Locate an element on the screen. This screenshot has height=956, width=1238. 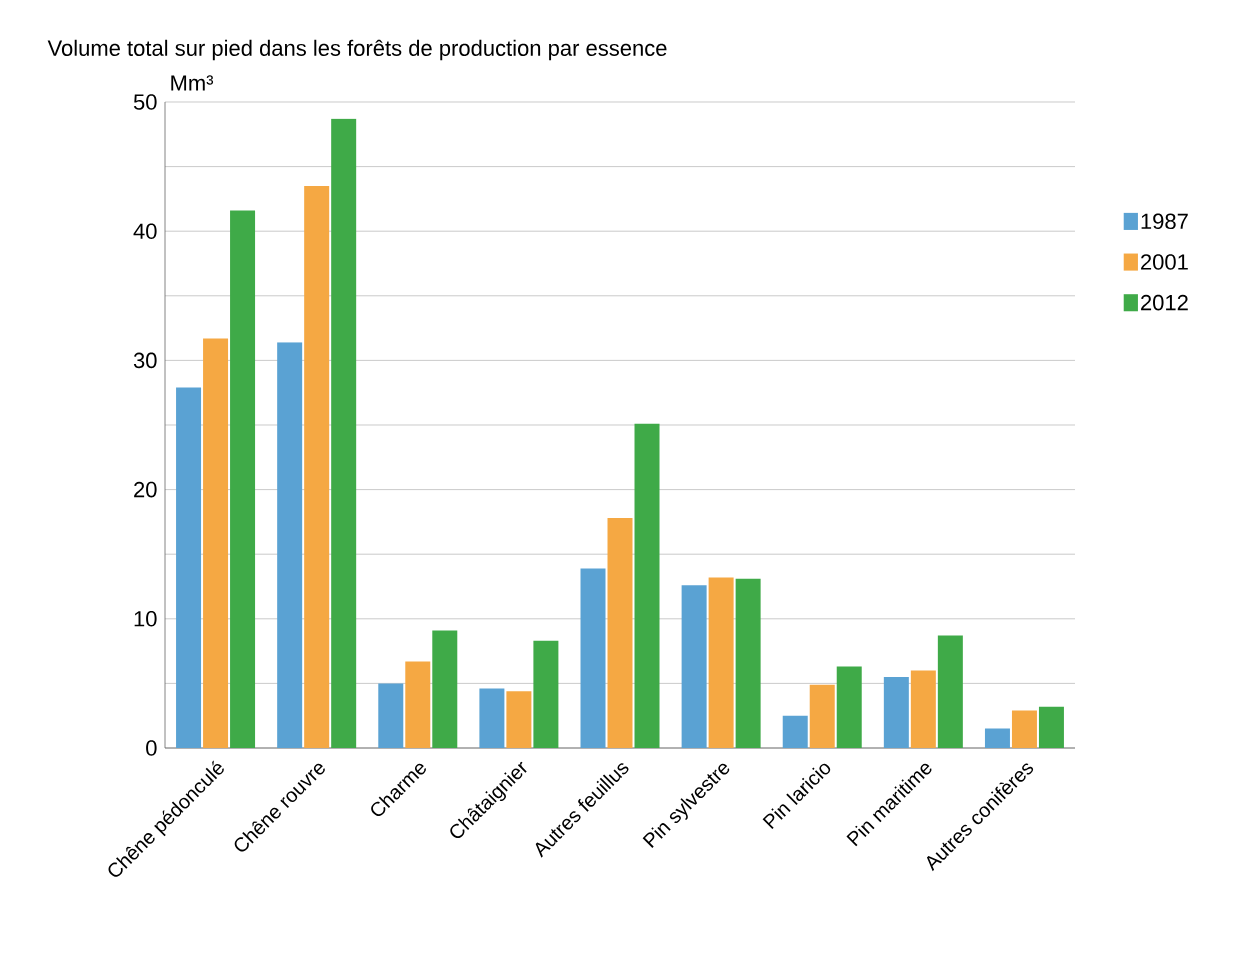
chart-title: Volume total sur pied dans les forêts de production par essence is located at coordinates (357, 50).